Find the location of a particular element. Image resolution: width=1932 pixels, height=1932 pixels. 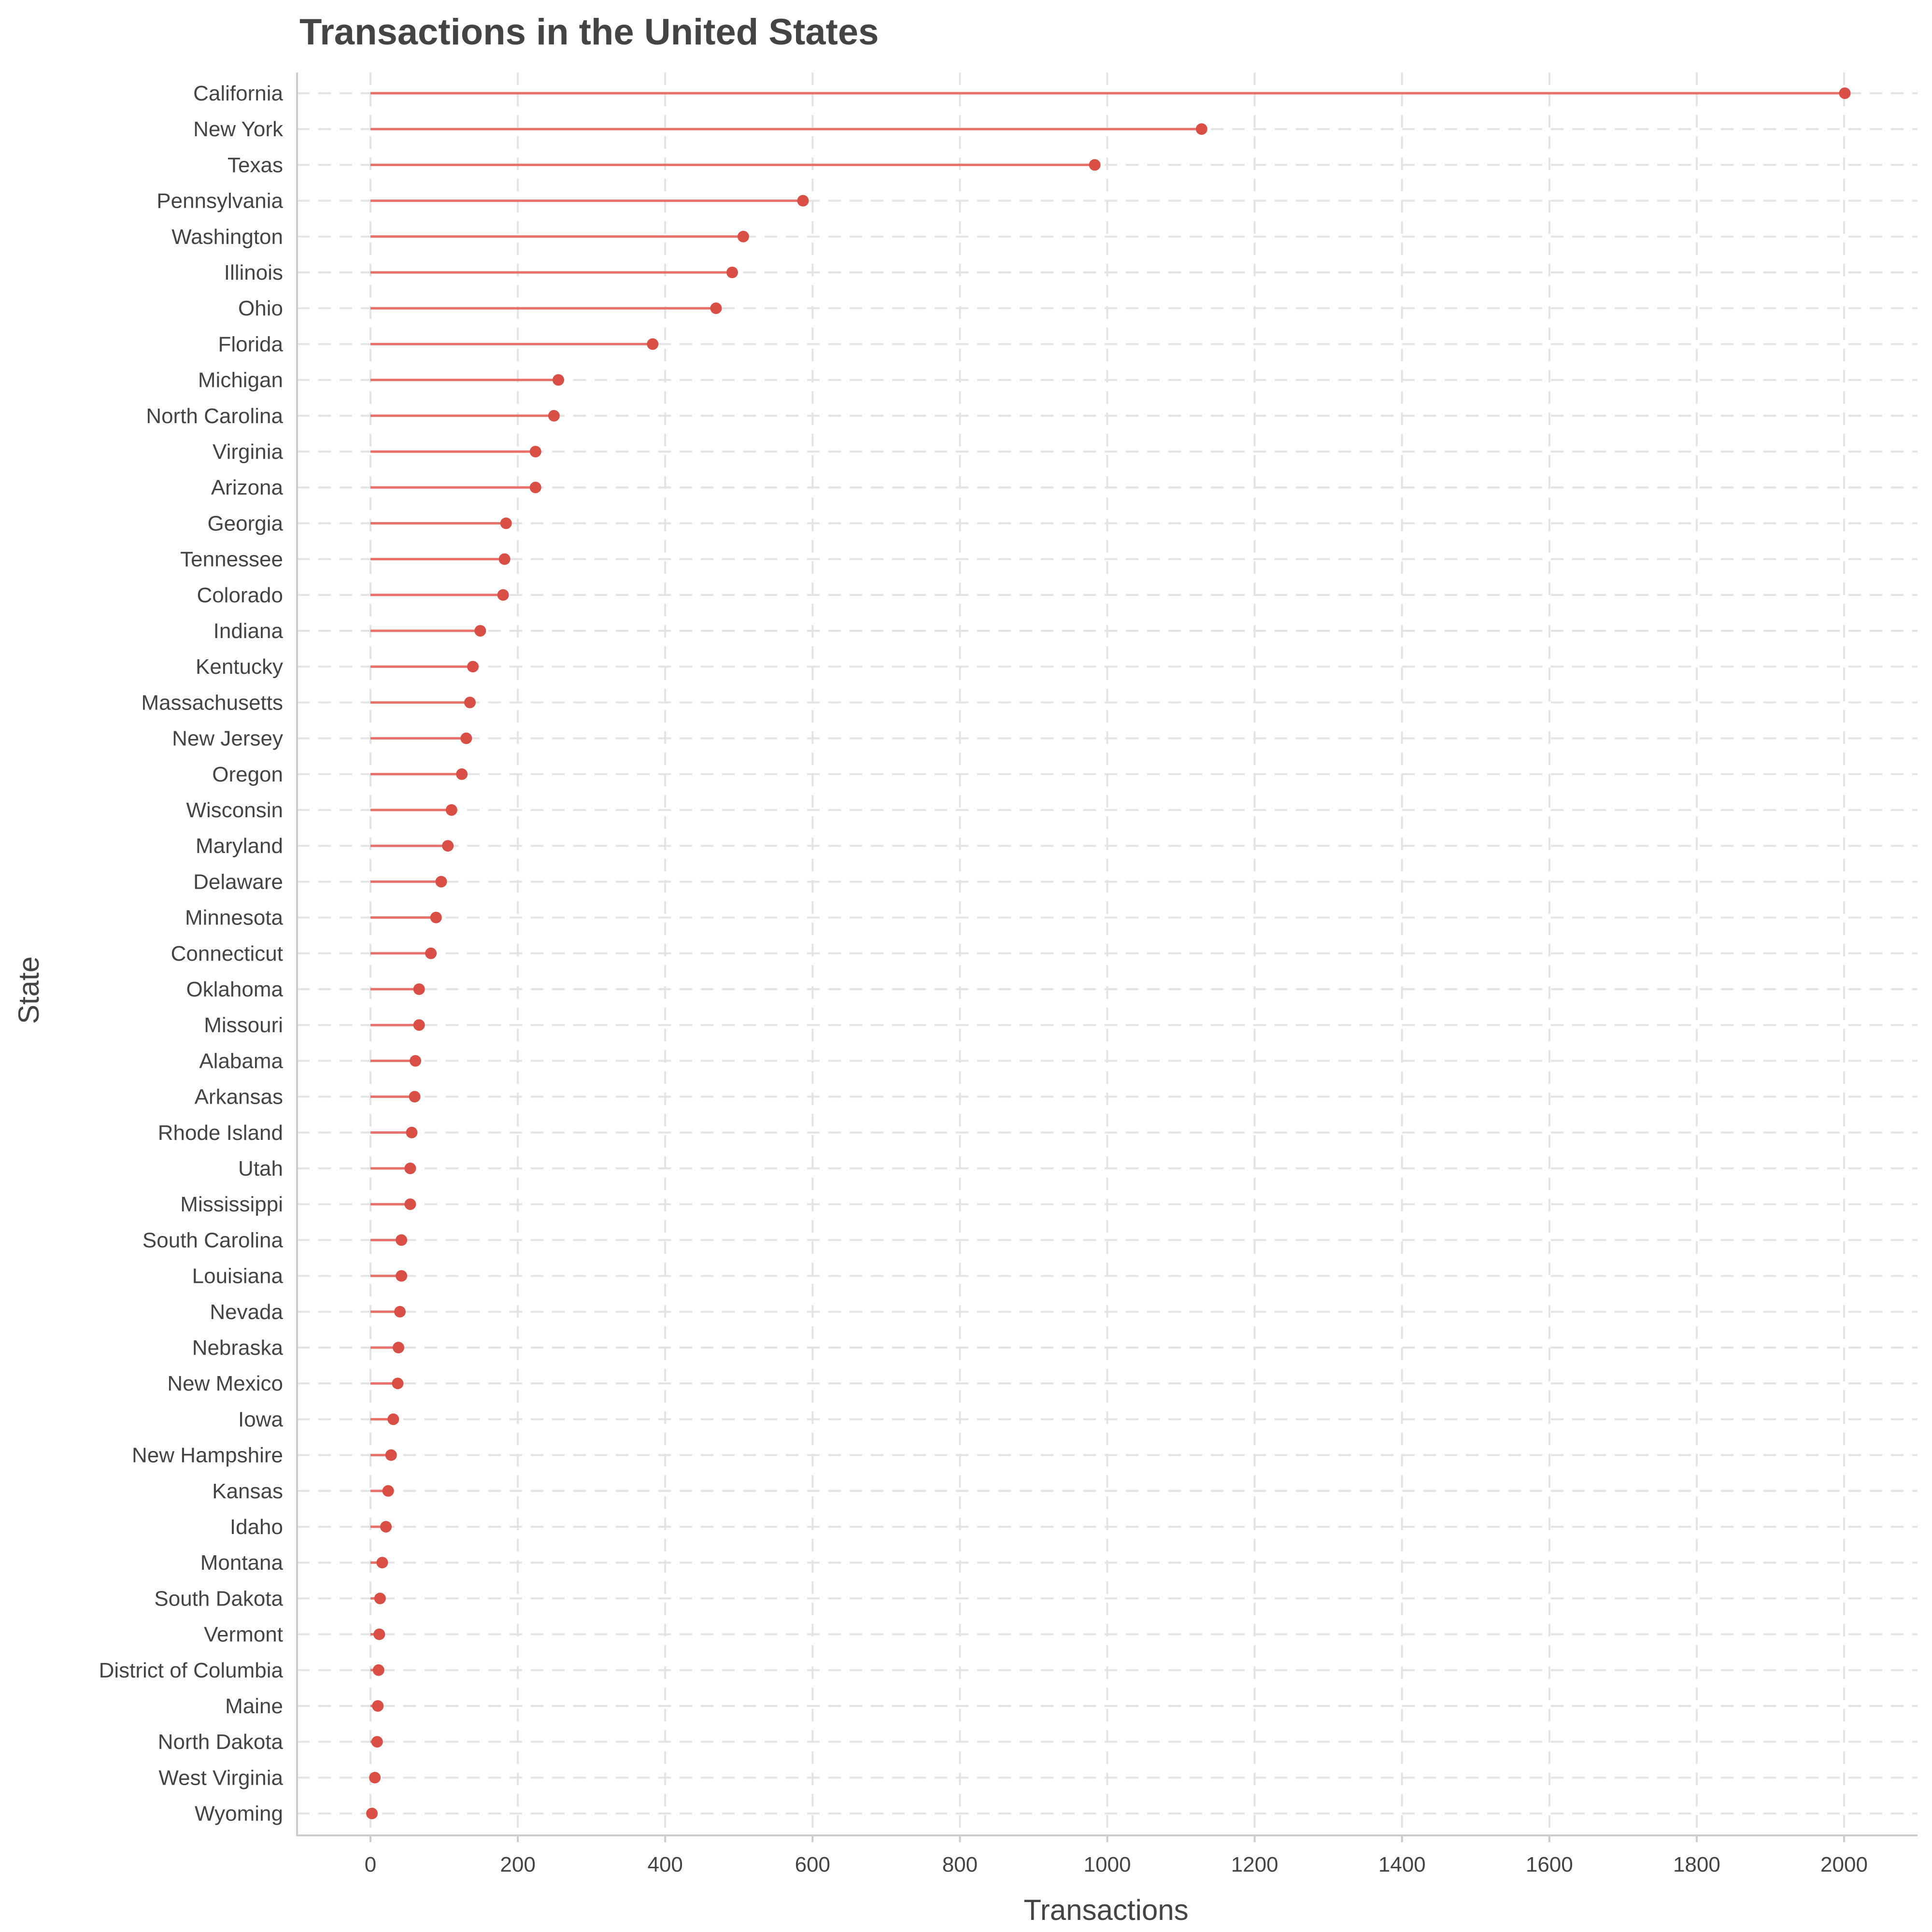

y-tick-label: Massachusetts is located at coordinates (212, 702).